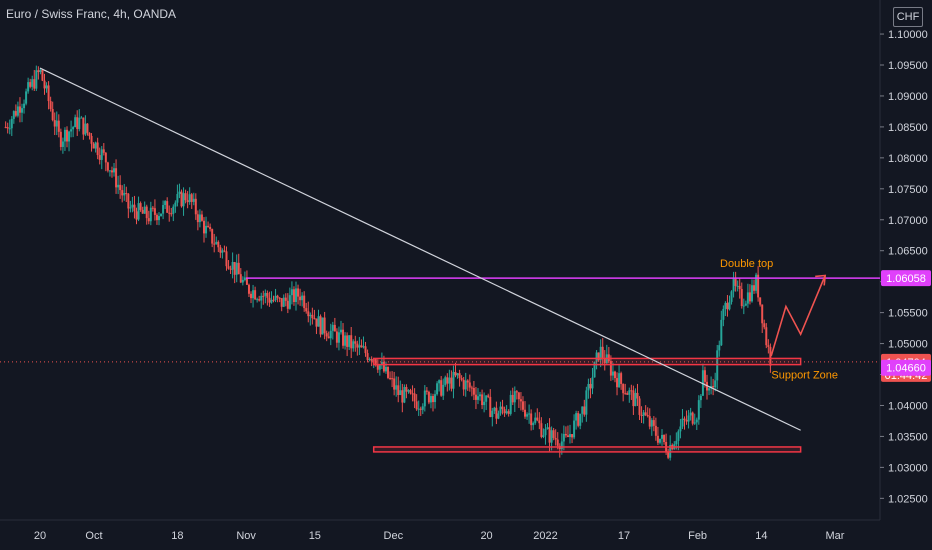 The image size is (932, 550). I want to click on currency-button: CHF, so click(908, 17).